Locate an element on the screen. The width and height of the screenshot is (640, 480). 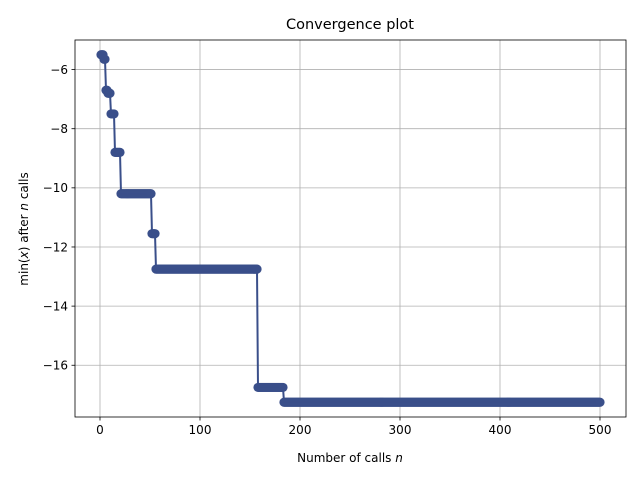
x-tick-label: 300 is located at coordinates (400, 430).